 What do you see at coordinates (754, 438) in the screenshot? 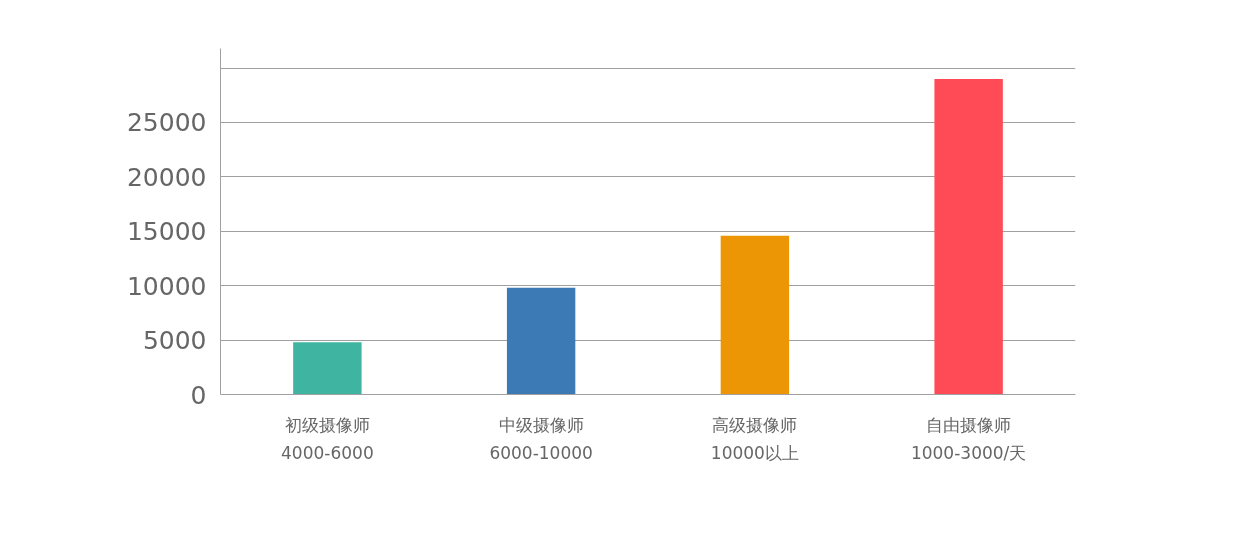
I see `x-tick-label: 高级摄像师 10000以上` at bounding box center [754, 438].